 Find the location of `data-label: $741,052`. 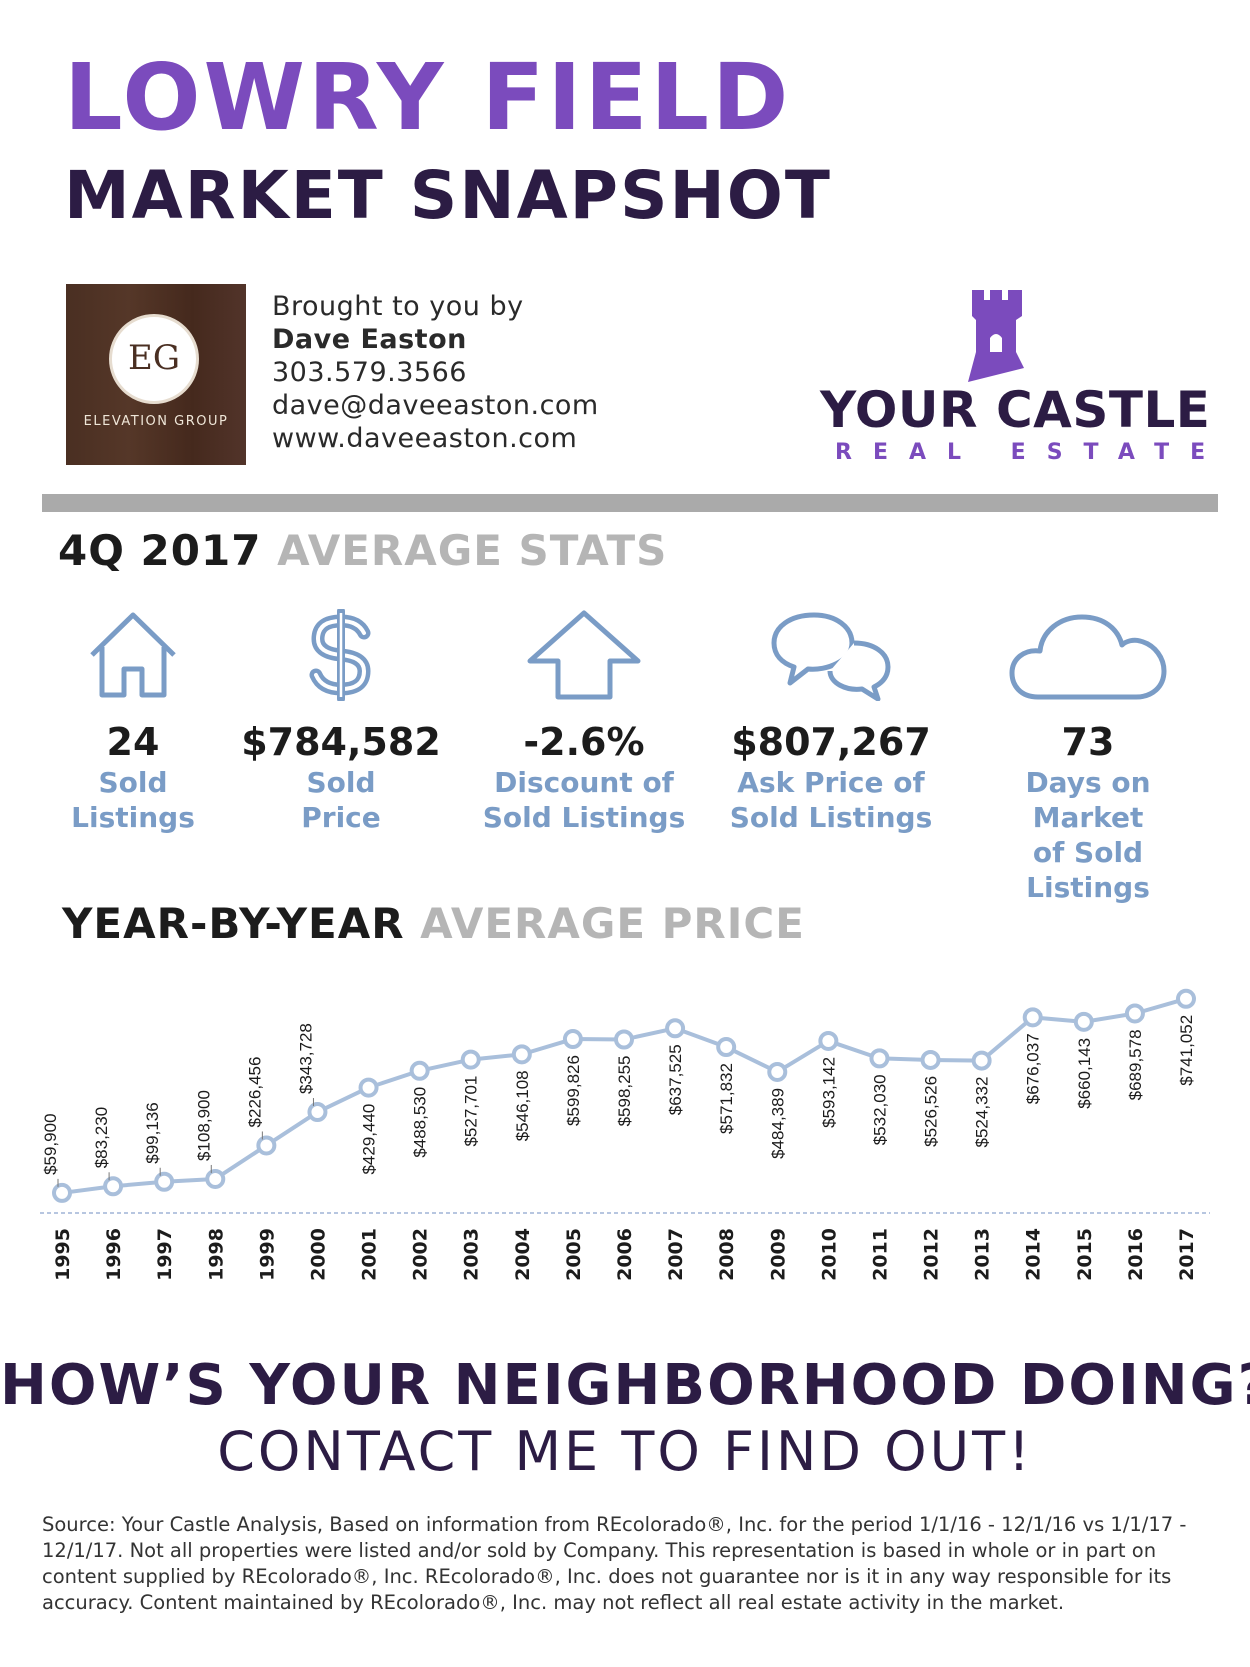

data-label: $741,052 is located at coordinates (1186, 1050).